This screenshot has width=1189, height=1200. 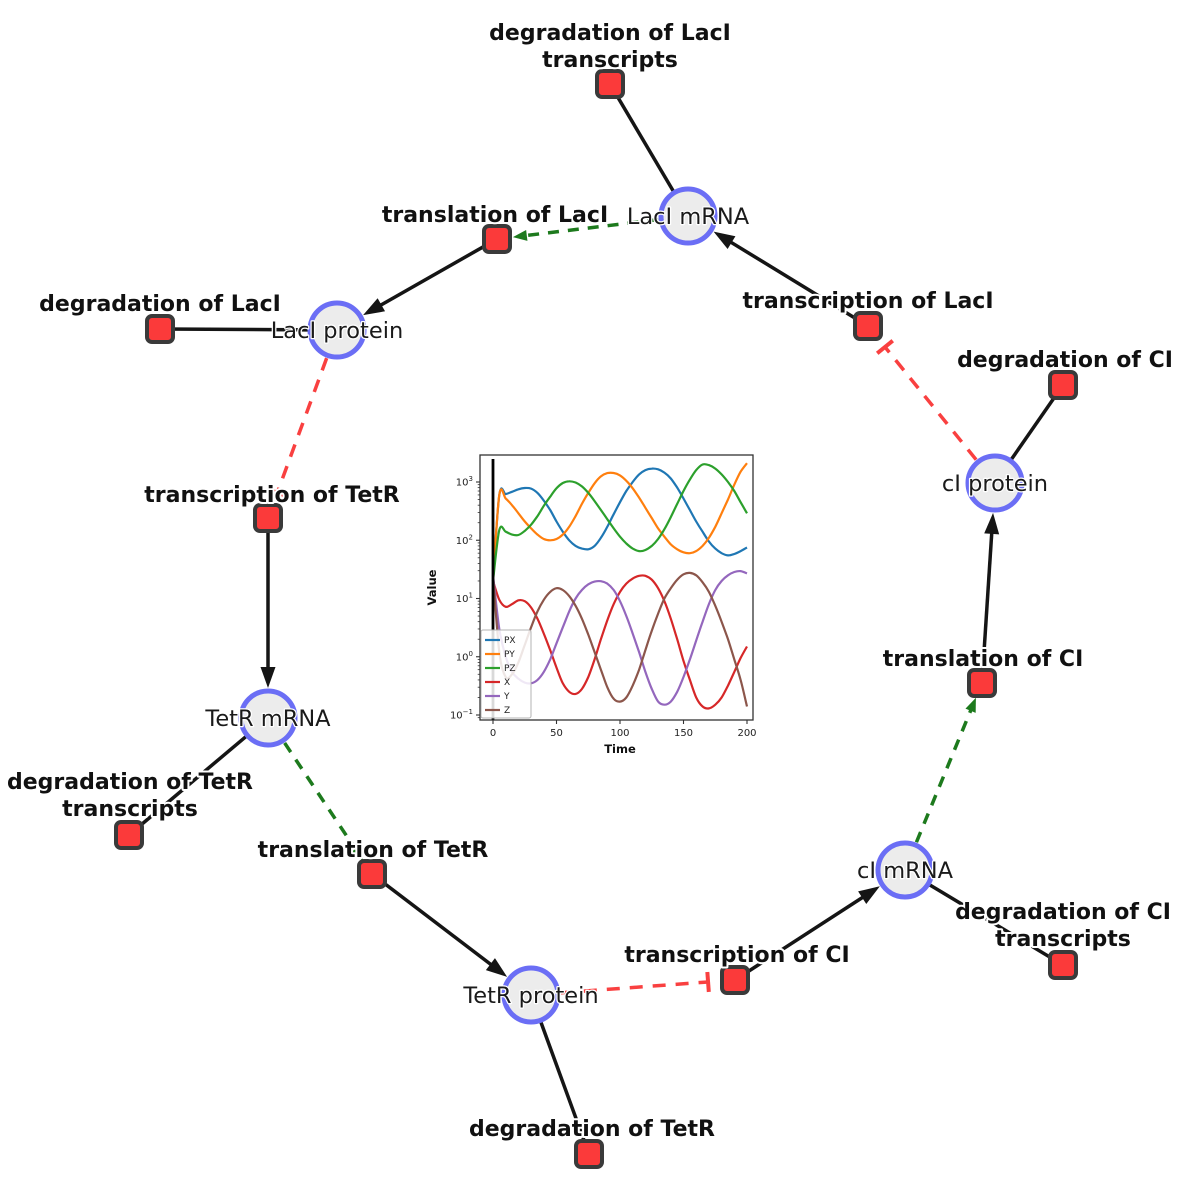 I want to click on reaction-label-deg_TetR_tr: degradation of TetR transcripts, so click(x=130, y=796).